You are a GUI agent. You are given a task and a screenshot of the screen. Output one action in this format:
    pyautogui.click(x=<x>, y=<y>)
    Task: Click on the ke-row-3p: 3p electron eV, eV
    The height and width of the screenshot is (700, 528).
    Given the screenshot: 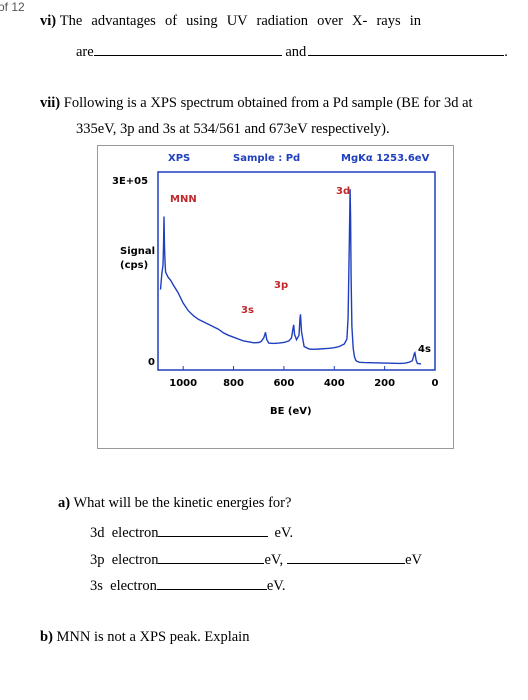 What is the action you would take?
    pyautogui.click(x=256, y=559)
    